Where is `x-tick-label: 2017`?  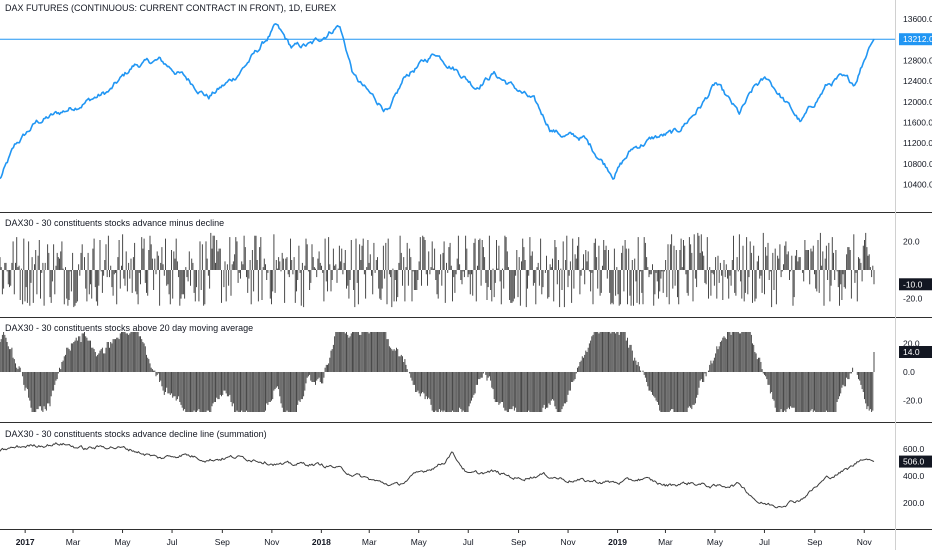
x-tick-label: 2017 is located at coordinates (25, 542).